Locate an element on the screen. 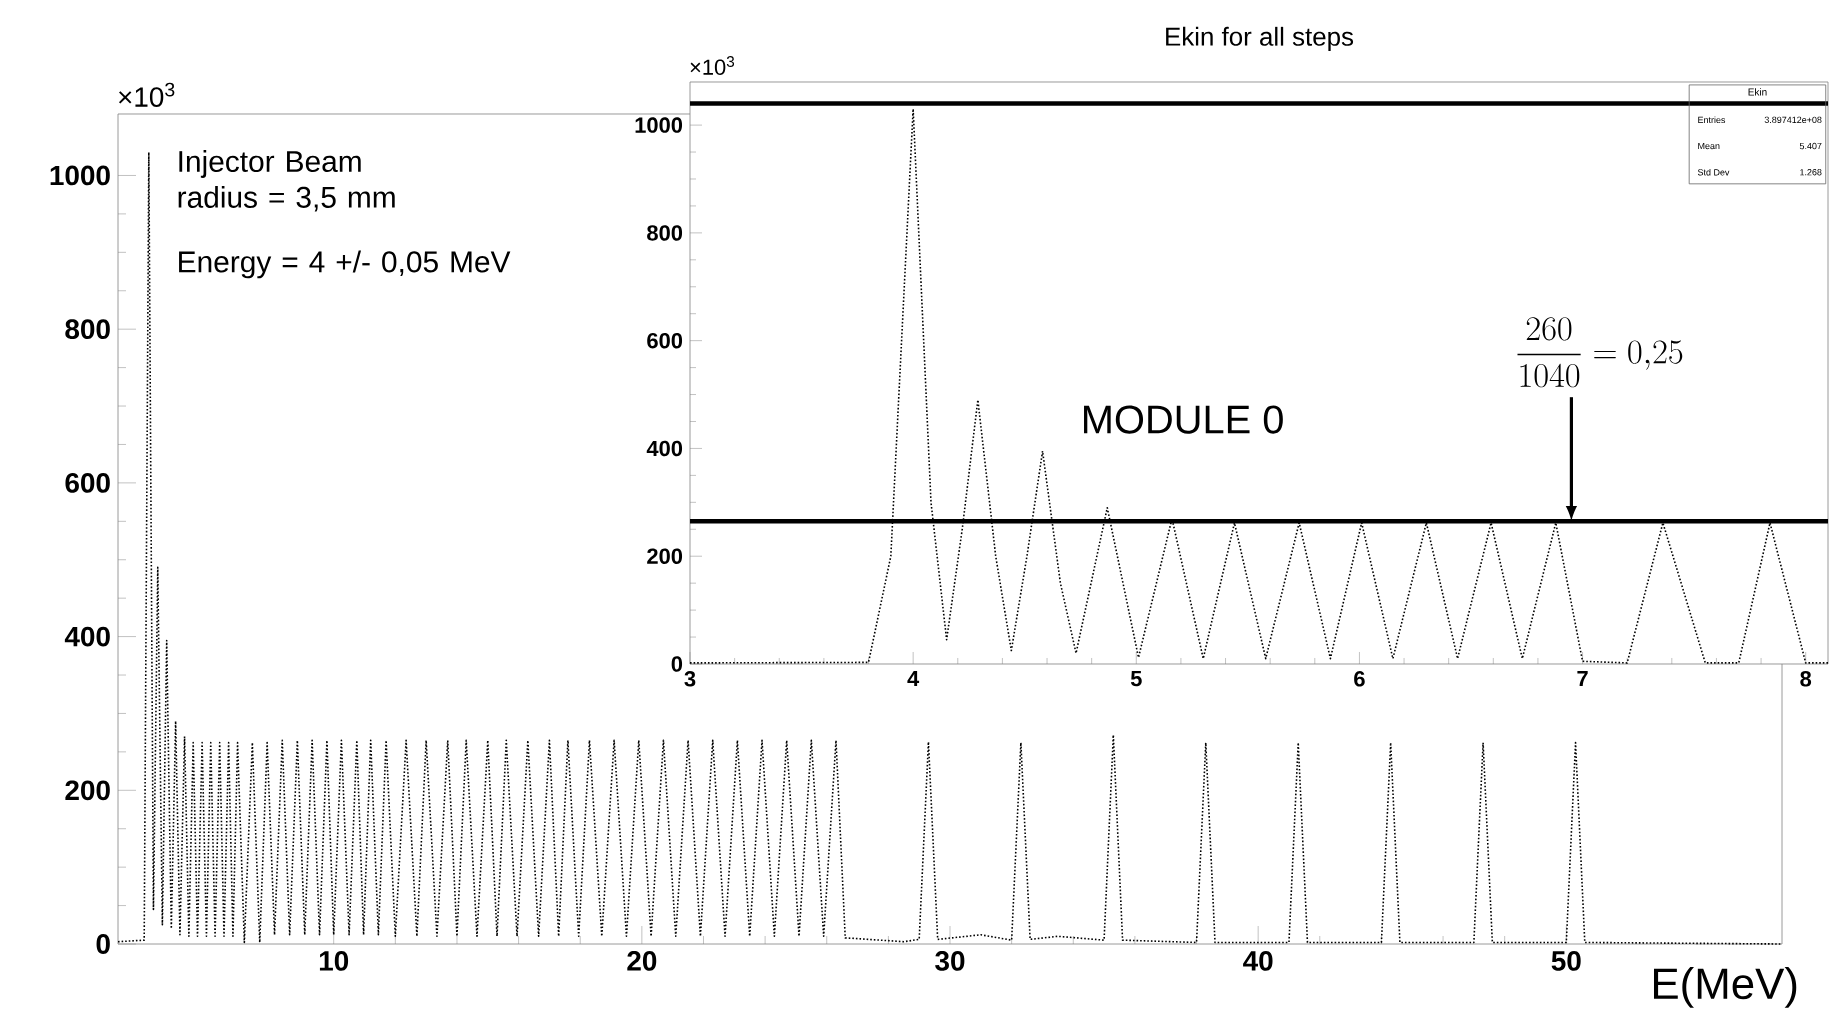 The image size is (1830, 1032). annotation: Injector Beam radius = 3,5 mm is located at coordinates (286, 181).